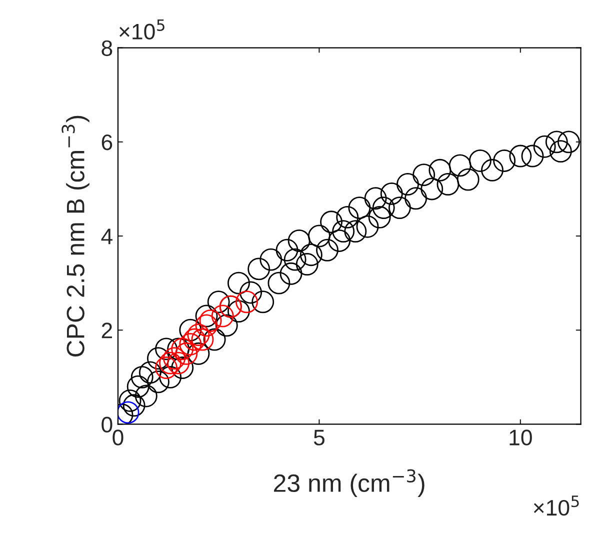 This screenshot has width=605, height=556. Describe the element at coordinates (107, 424) in the screenshot. I see `y-tick-label: 0` at that location.